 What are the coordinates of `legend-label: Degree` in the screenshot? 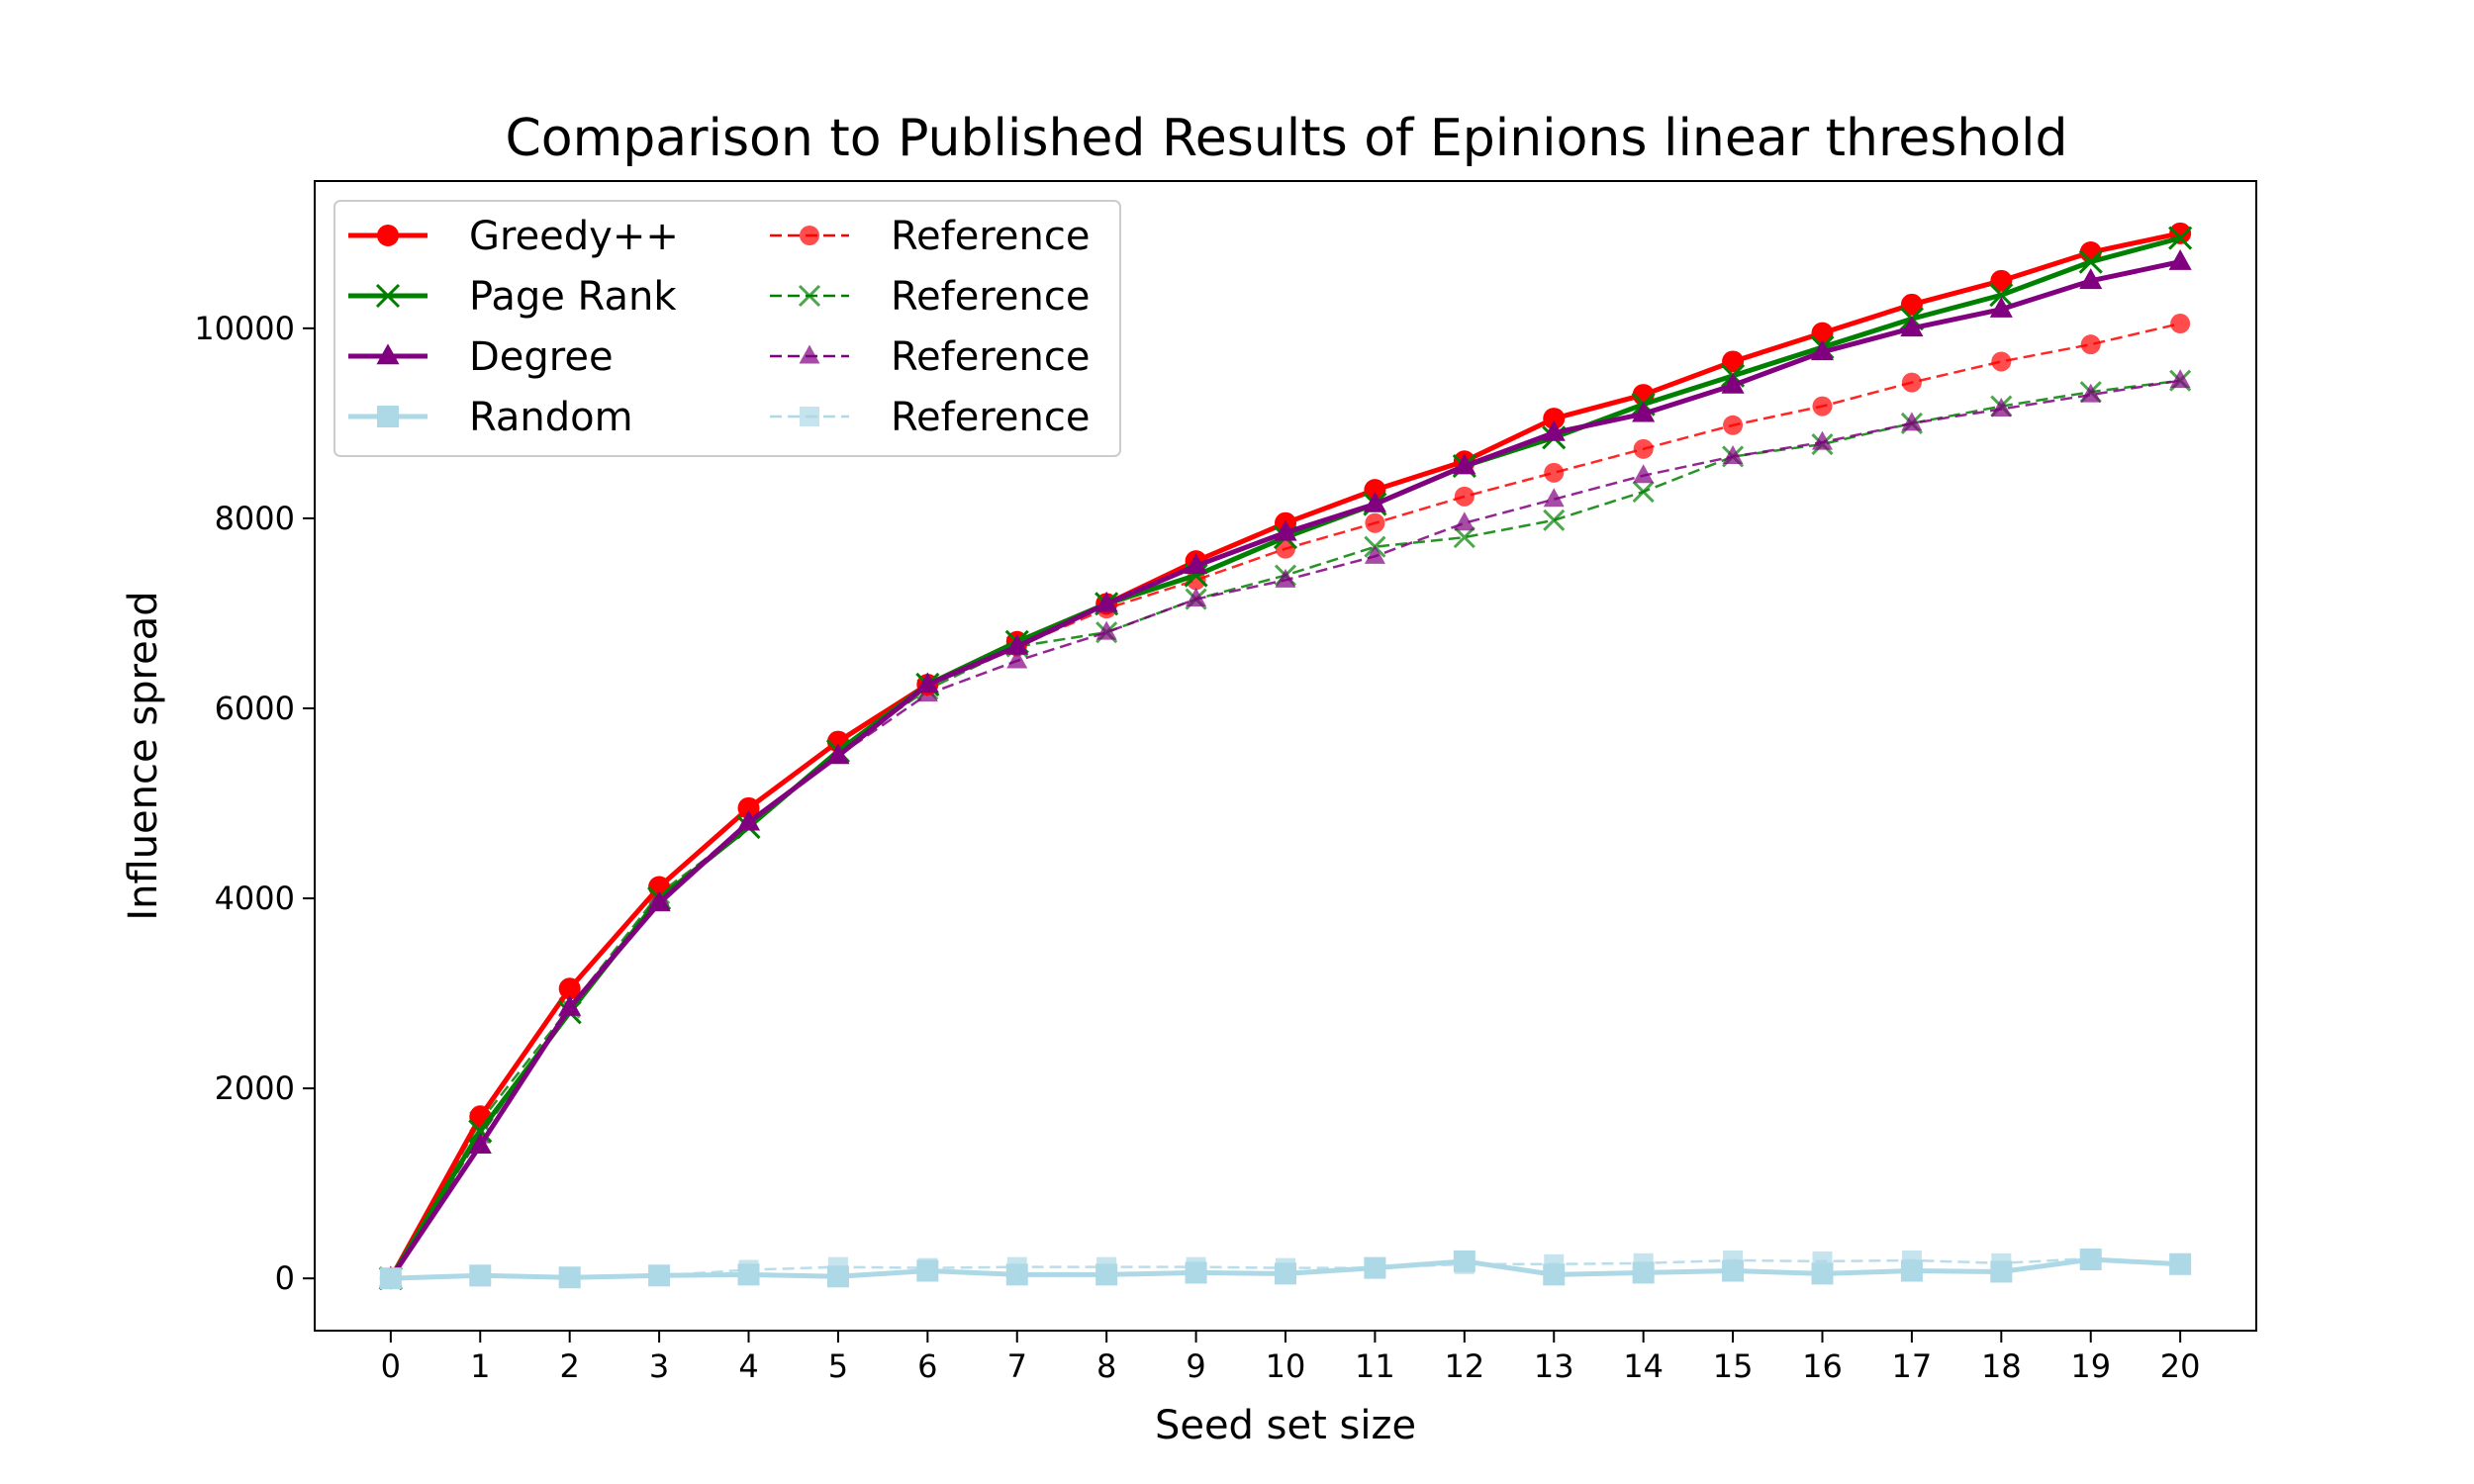 It's located at (541, 357).